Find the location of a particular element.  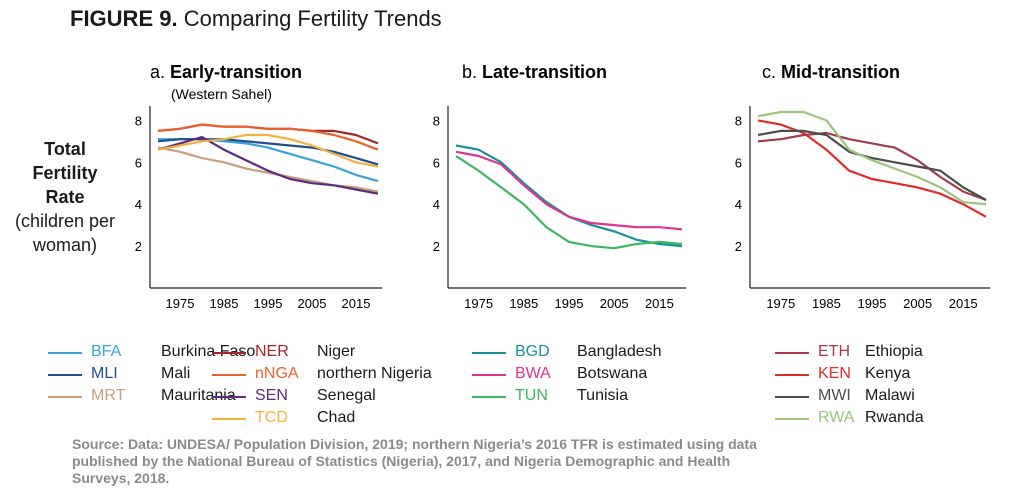

legend-code: BWA is located at coordinates (533, 373).